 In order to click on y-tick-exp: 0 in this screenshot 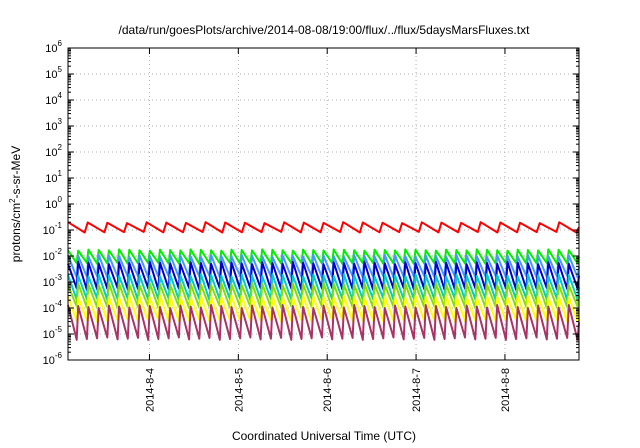, I will do `click(60, 199)`.